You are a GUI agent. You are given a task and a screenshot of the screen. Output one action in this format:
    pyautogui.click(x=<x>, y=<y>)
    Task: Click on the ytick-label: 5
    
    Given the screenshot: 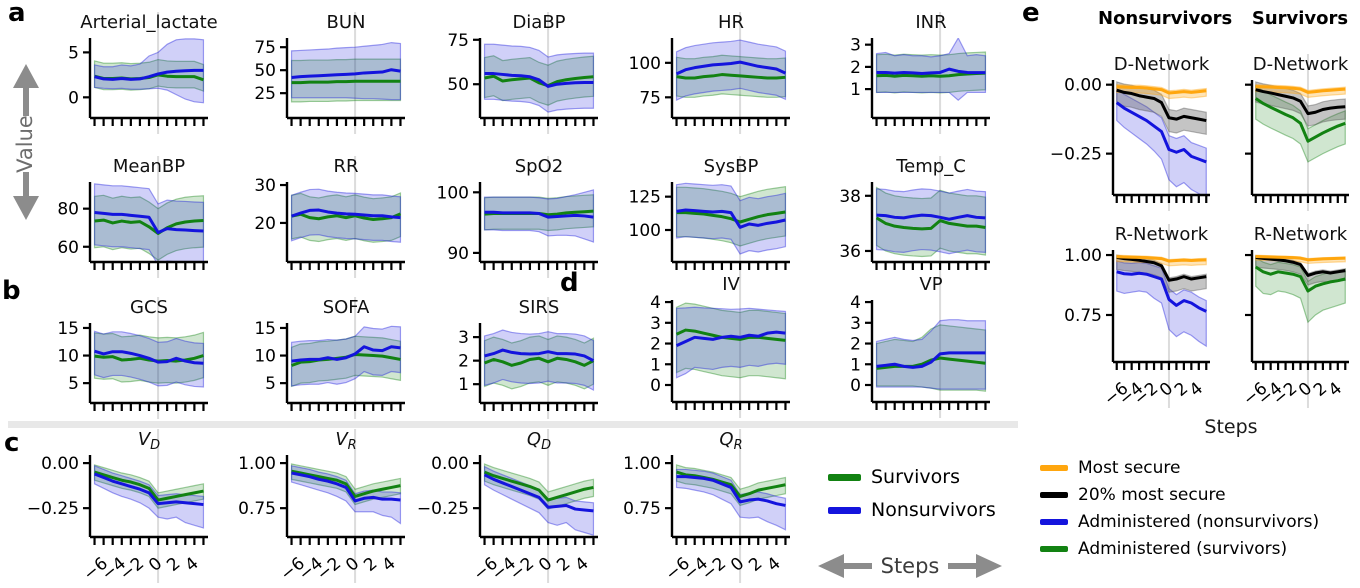 What is the action you would take?
    pyautogui.click(x=73, y=384)
    